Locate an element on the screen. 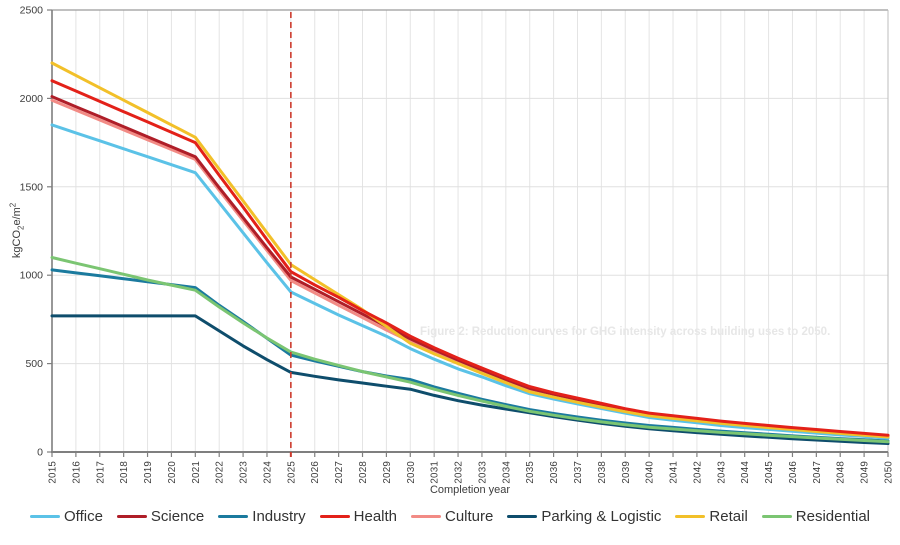 The height and width of the screenshot is (545, 900). y-tick-label: 1000 is located at coordinates (32, 276).